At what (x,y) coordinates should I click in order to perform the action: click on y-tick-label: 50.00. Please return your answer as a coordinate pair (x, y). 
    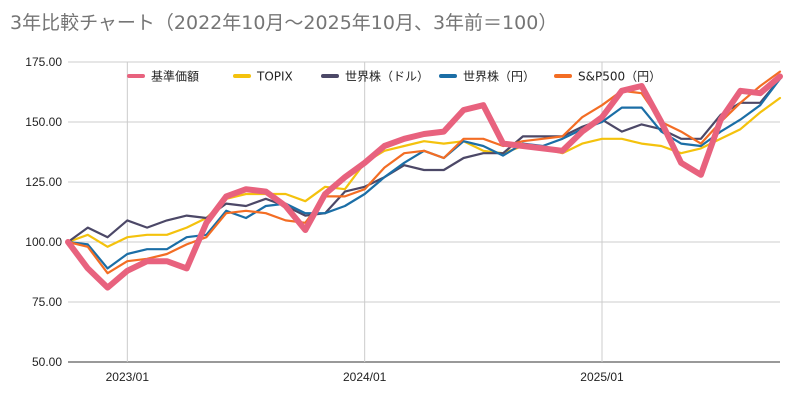
    Looking at the image, I should click on (47, 362).